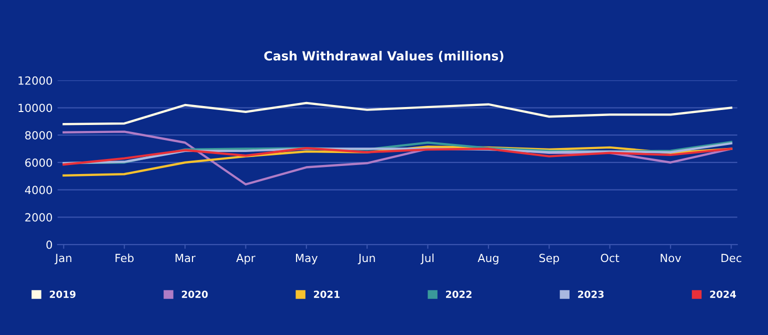 Image resolution: width=768 pixels, height=335 pixels. What do you see at coordinates (35, 80) in the screenshot?
I see `y-tick-label: 12000` at bounding box center [35, 80].